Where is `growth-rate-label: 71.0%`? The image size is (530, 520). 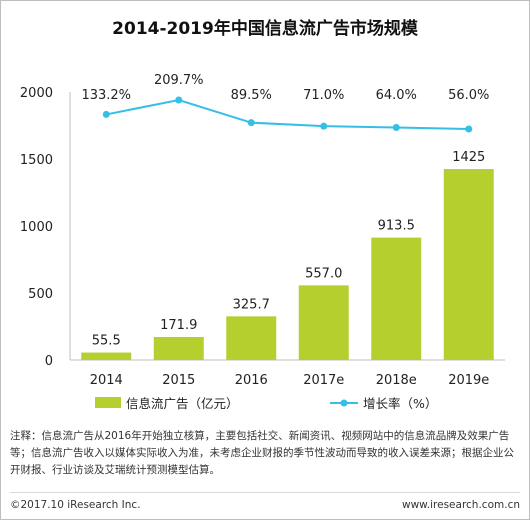 growth-rate-label: 71.0% is located at coordinates (323, 95).